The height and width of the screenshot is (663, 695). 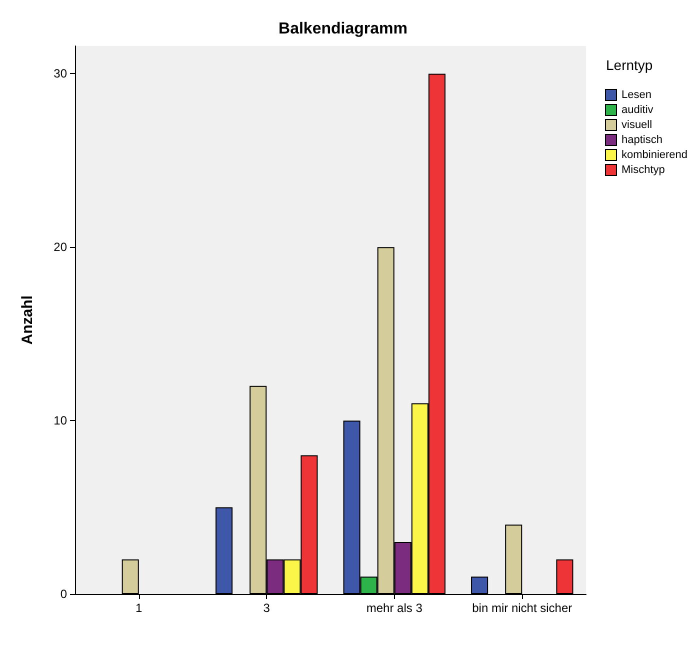 I want to click on legend-label: kombinierend, so click(x=655, y=155).